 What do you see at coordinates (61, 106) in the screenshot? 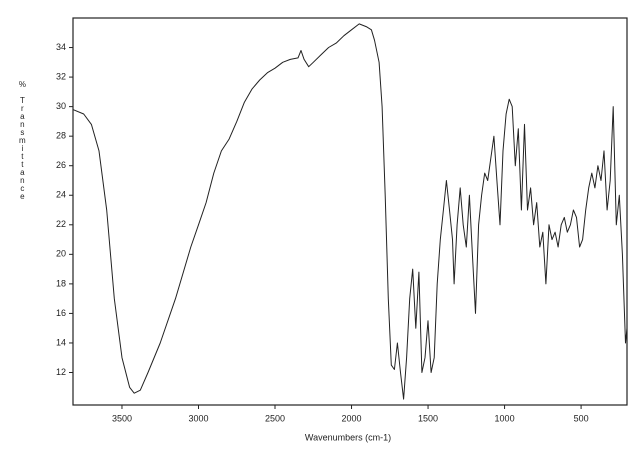
I see `y-tick-label: 30` at bounding box center [61, 106].